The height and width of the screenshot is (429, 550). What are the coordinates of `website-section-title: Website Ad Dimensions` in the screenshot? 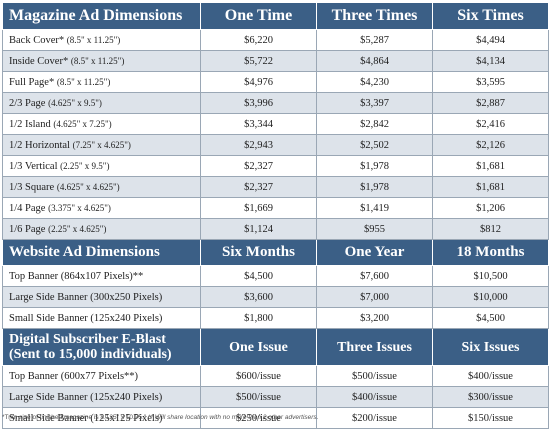 It's located at (101, 252).